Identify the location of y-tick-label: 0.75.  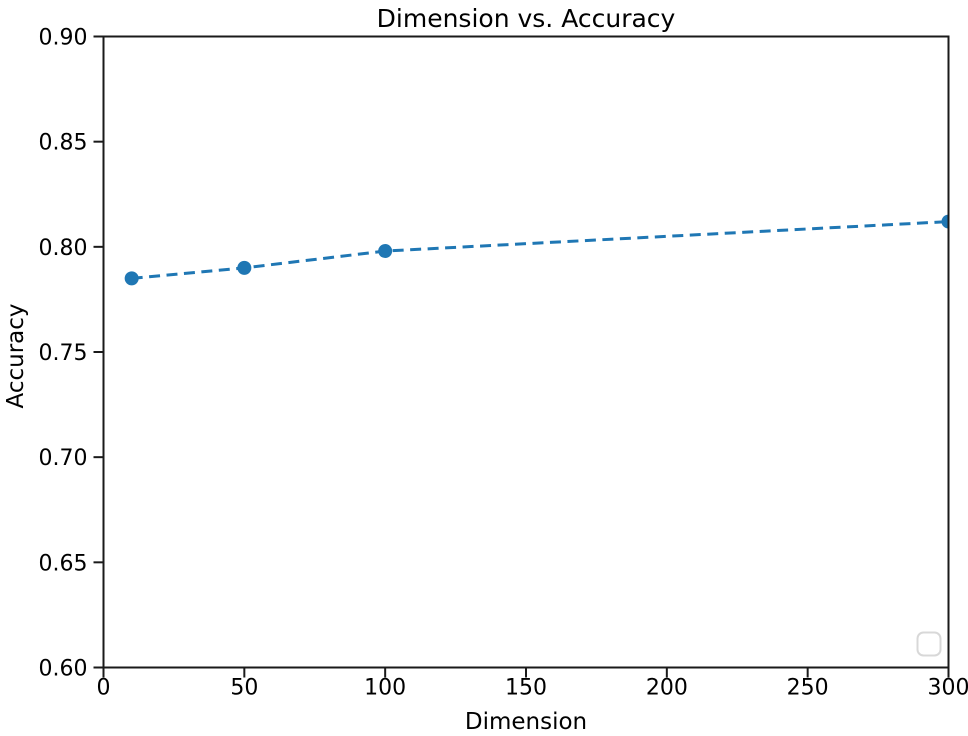
(63, 353).